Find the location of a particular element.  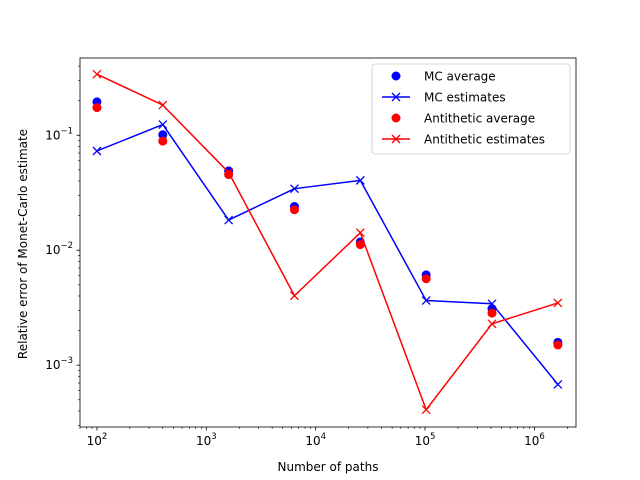

y-tick-label: 10⁻³ is located at coordinates (59, 364).